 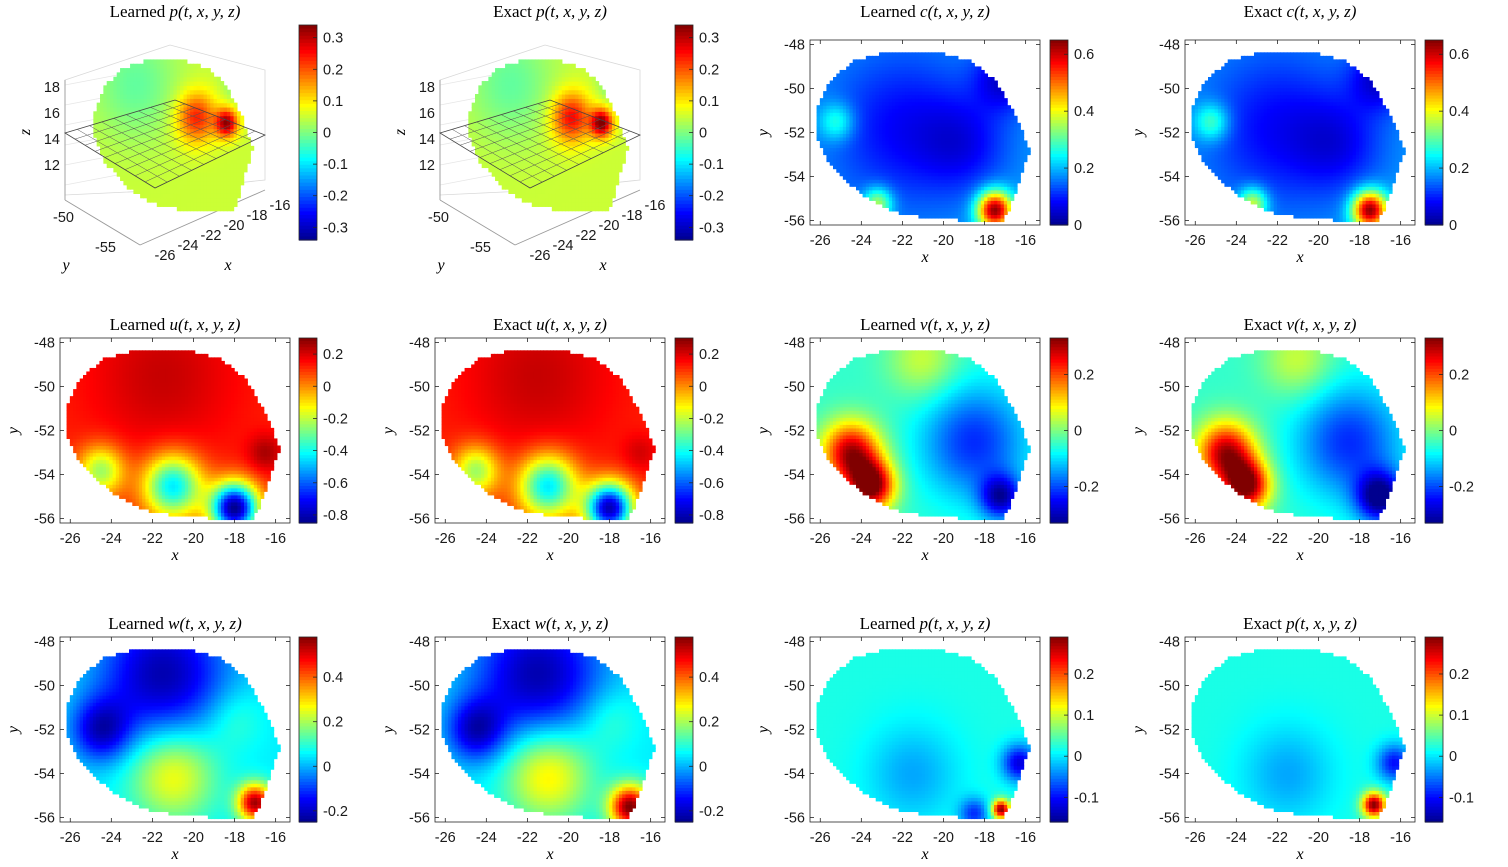 I want to click on surface, so click(x=549, y=135).